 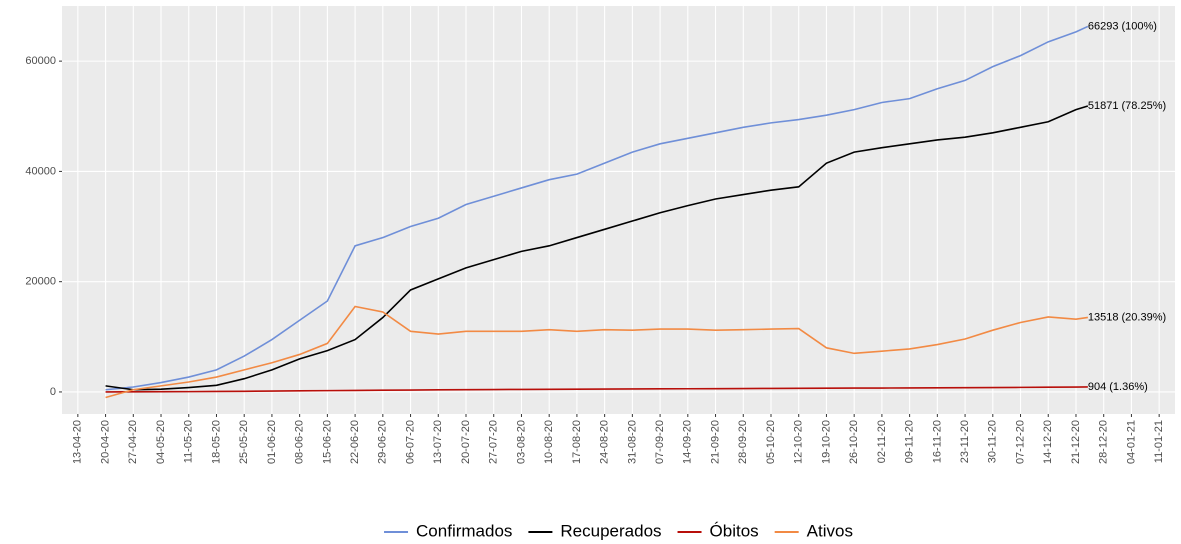 I want to click on x-tick-label: 30-11-20, so click(x=993, y=441).